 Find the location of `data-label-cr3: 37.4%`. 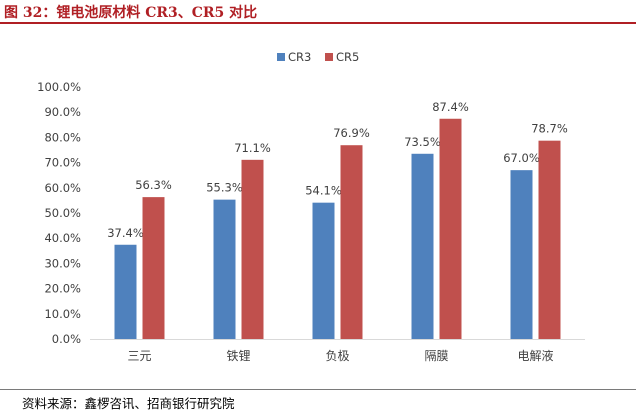

data-label-cr3: 37.4% is located at coordinates (125, 233).